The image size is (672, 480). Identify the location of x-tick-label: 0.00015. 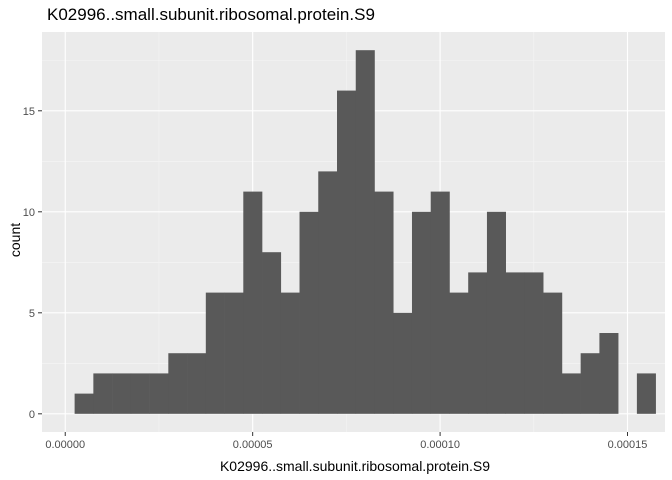
(628, 445).